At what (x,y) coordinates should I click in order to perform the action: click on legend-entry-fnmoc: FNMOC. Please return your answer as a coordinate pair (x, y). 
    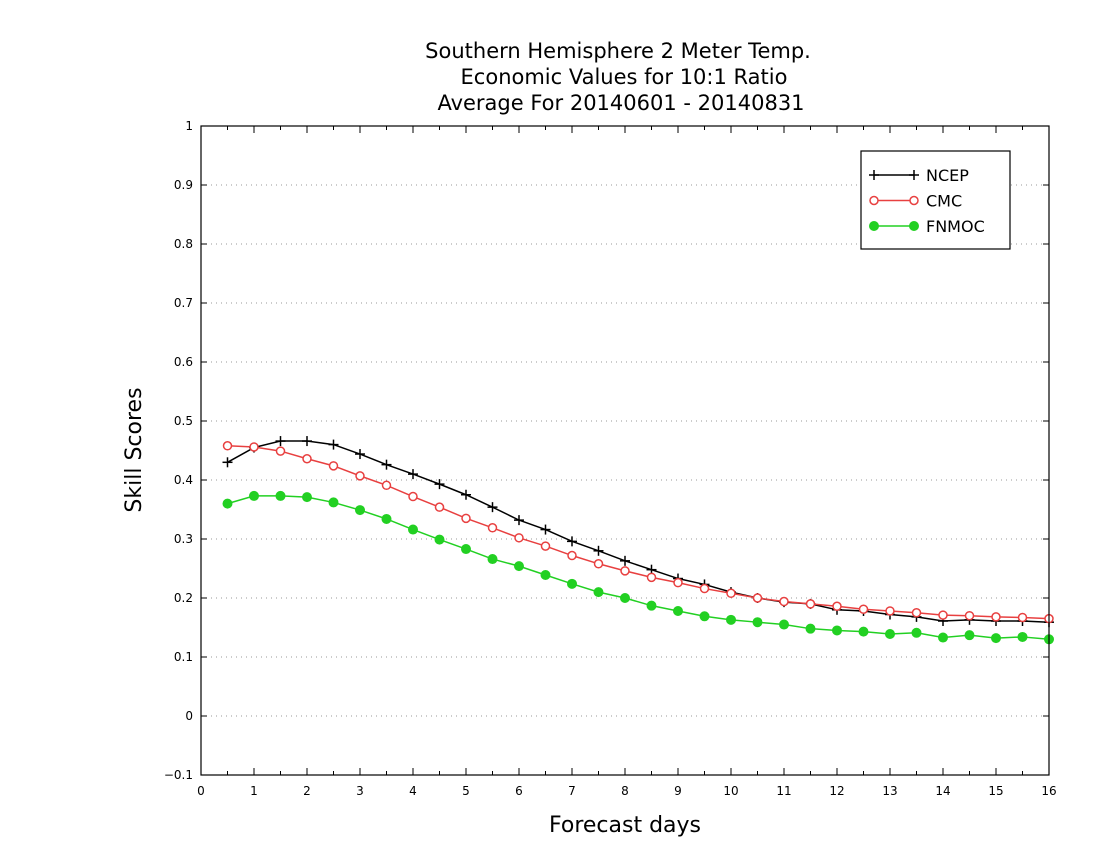
    Looking at the image, I should click on (927, 226).